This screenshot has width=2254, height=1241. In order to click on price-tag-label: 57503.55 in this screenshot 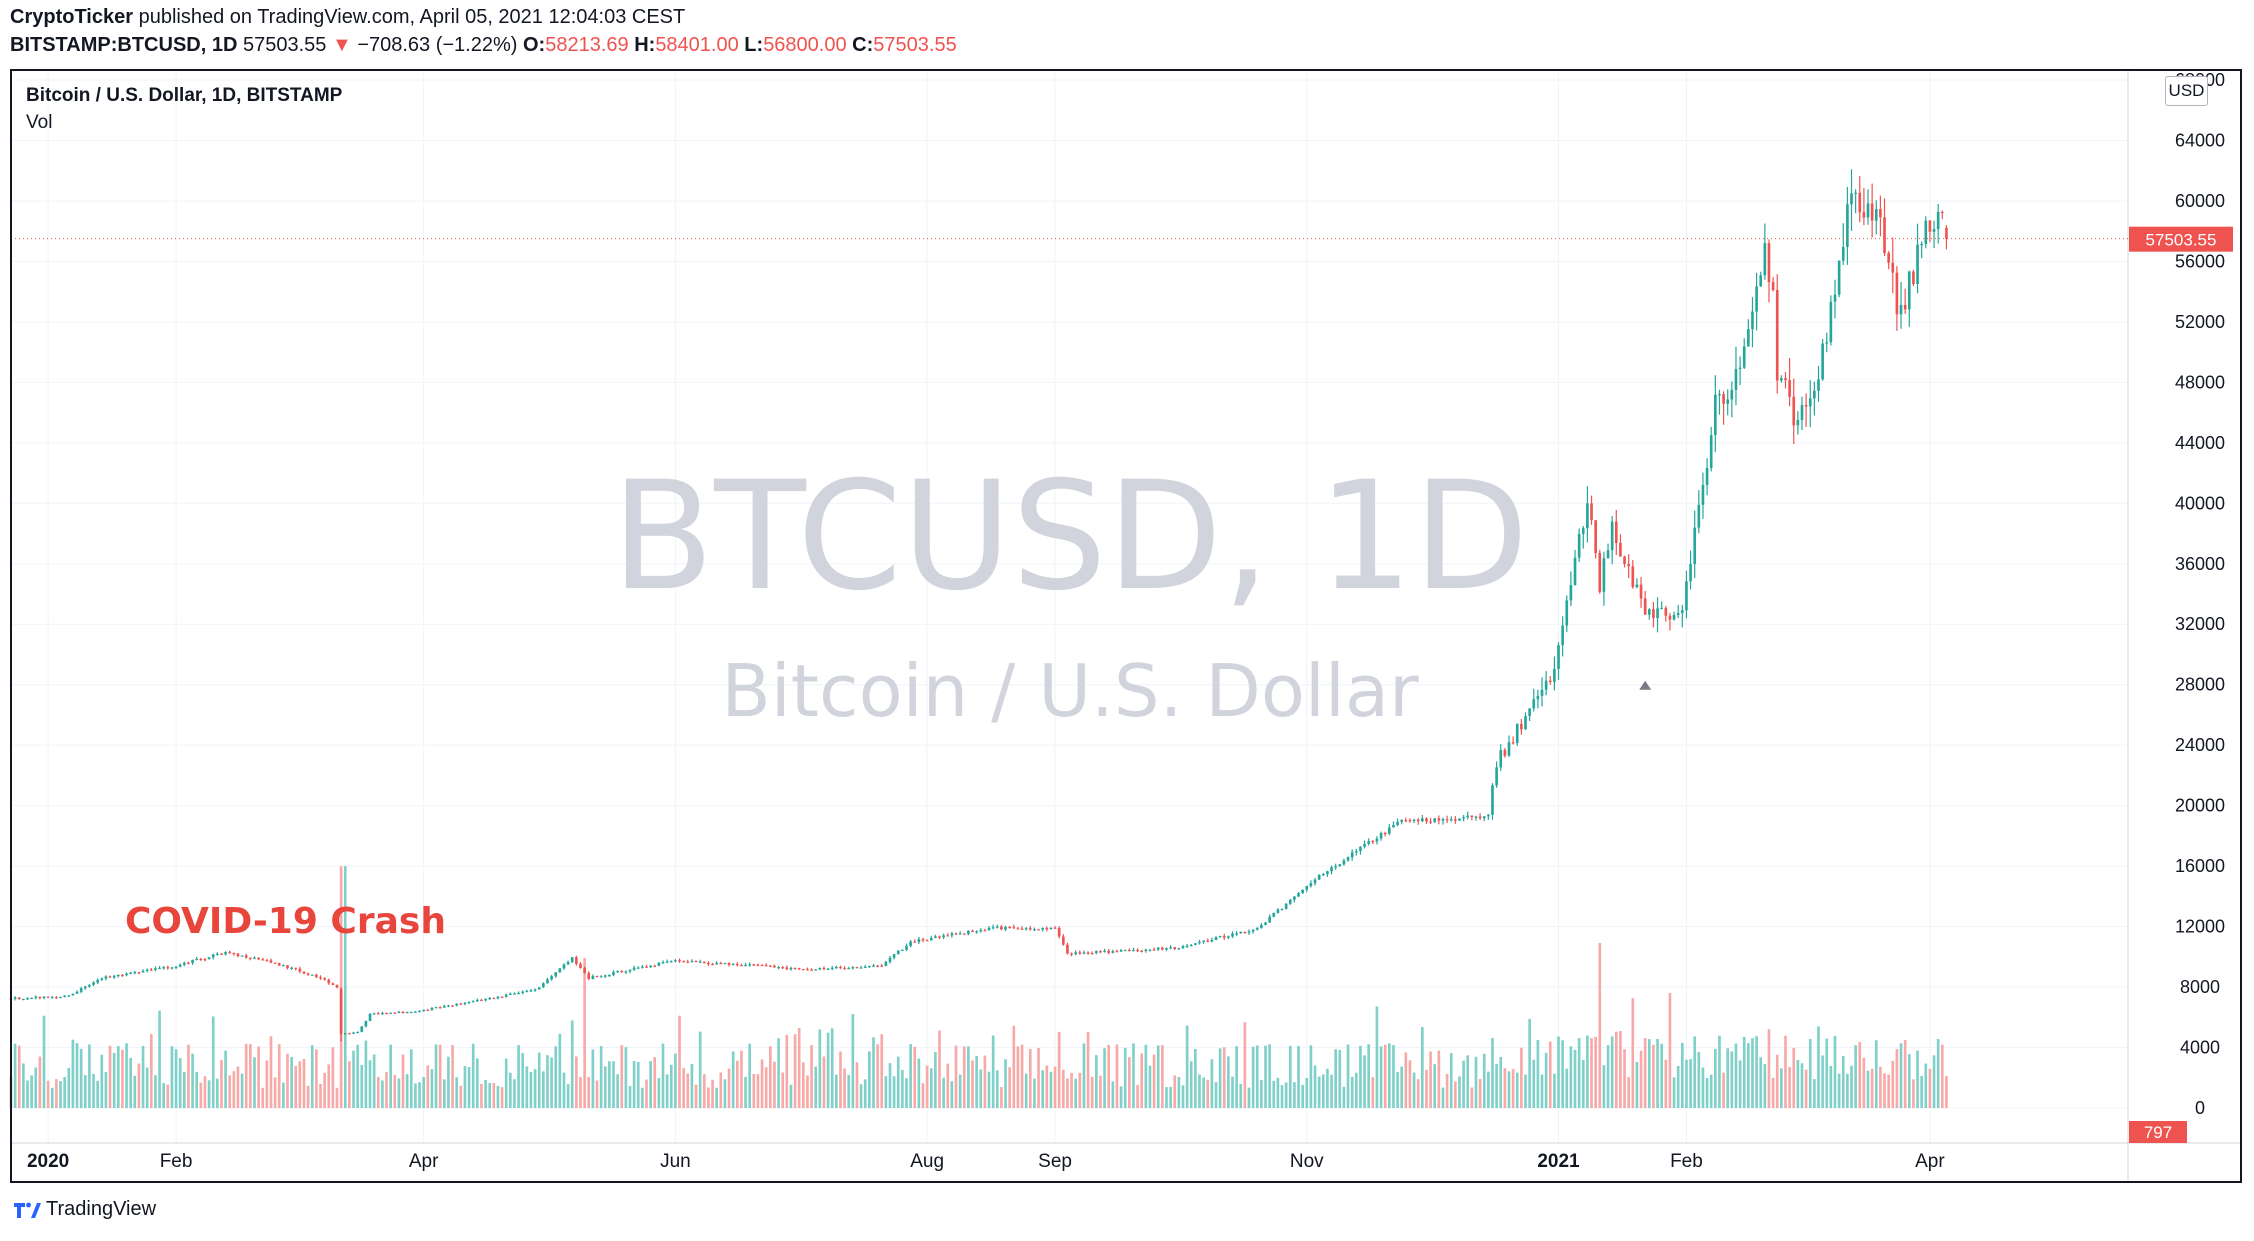, I will do `click(2181, 240)`.